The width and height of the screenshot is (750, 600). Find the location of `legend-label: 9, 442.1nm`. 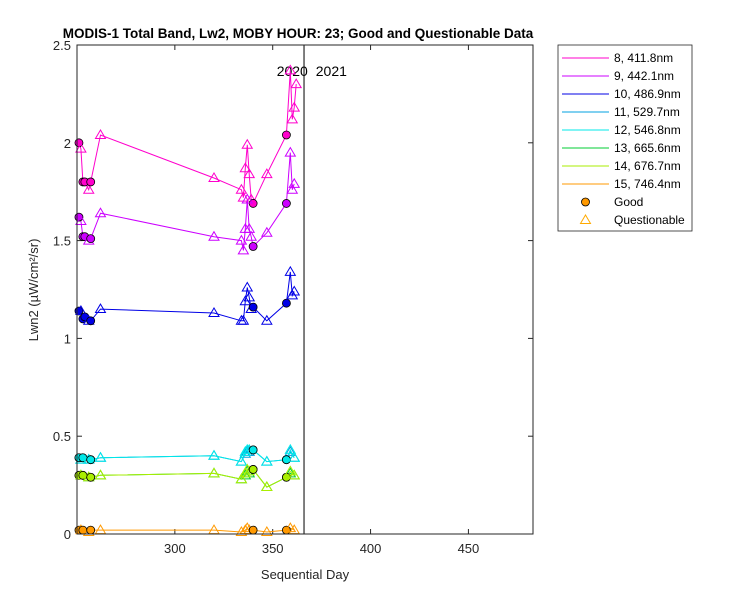

legend-label: 9, 442.1nm is located at coordinates (644, 76).